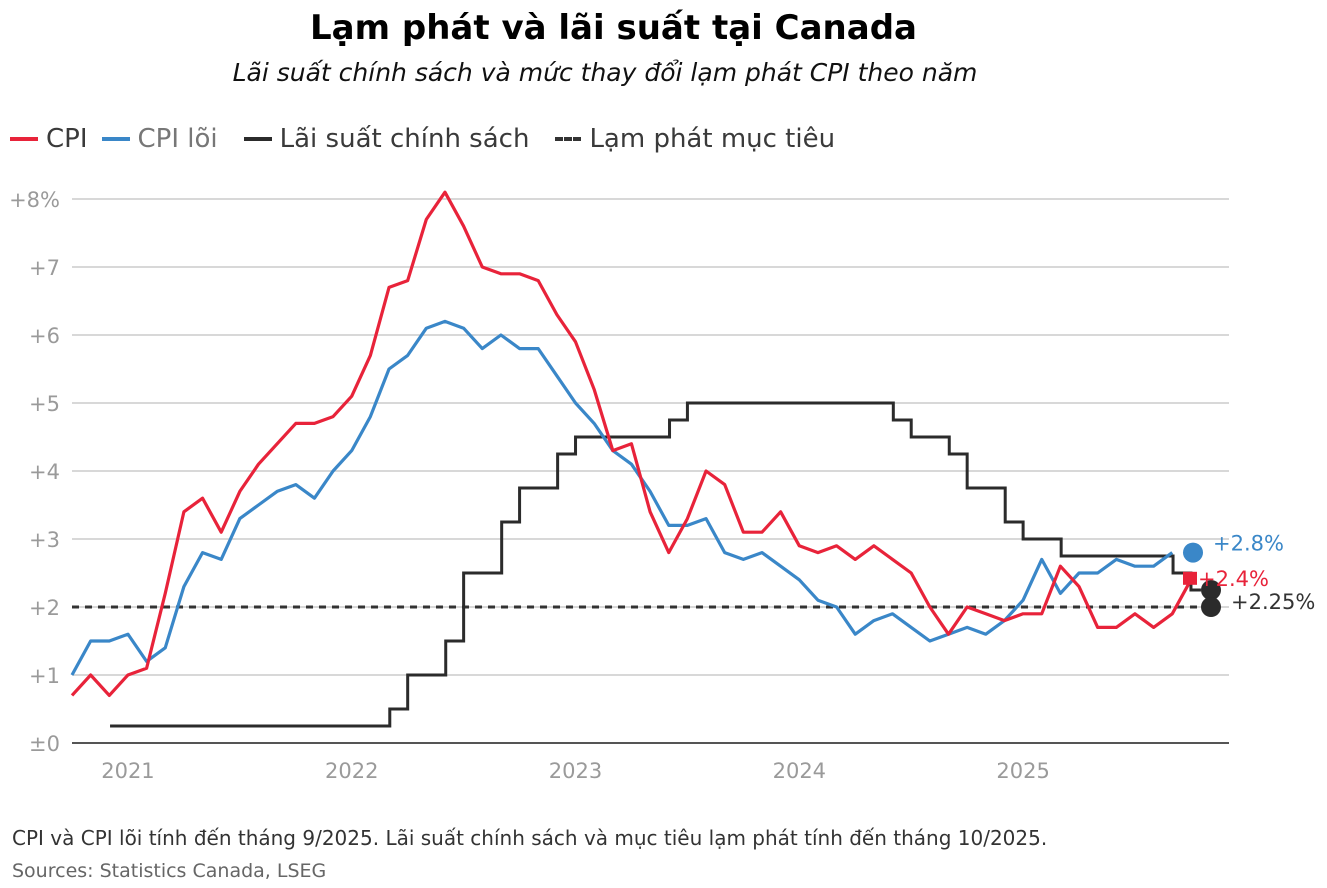 This screenshot has width=1327, height=888. I want to click on core-cpi-end-label: +2.8%, so click(1248, 544).